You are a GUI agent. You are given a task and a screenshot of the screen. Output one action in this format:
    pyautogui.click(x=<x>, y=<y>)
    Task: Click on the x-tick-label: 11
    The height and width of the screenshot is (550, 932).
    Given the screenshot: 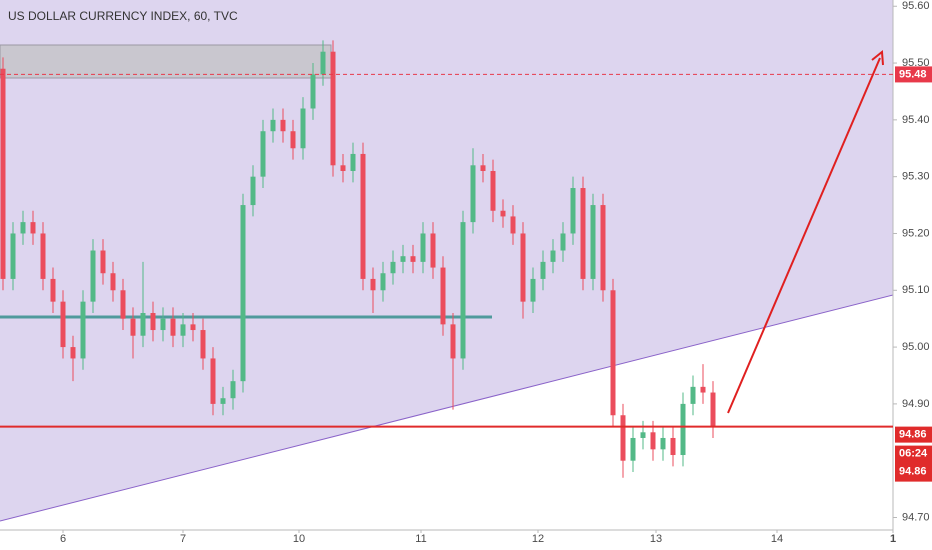 What is the action you would take?
    pyautogui.click(x=420, y=539)
    